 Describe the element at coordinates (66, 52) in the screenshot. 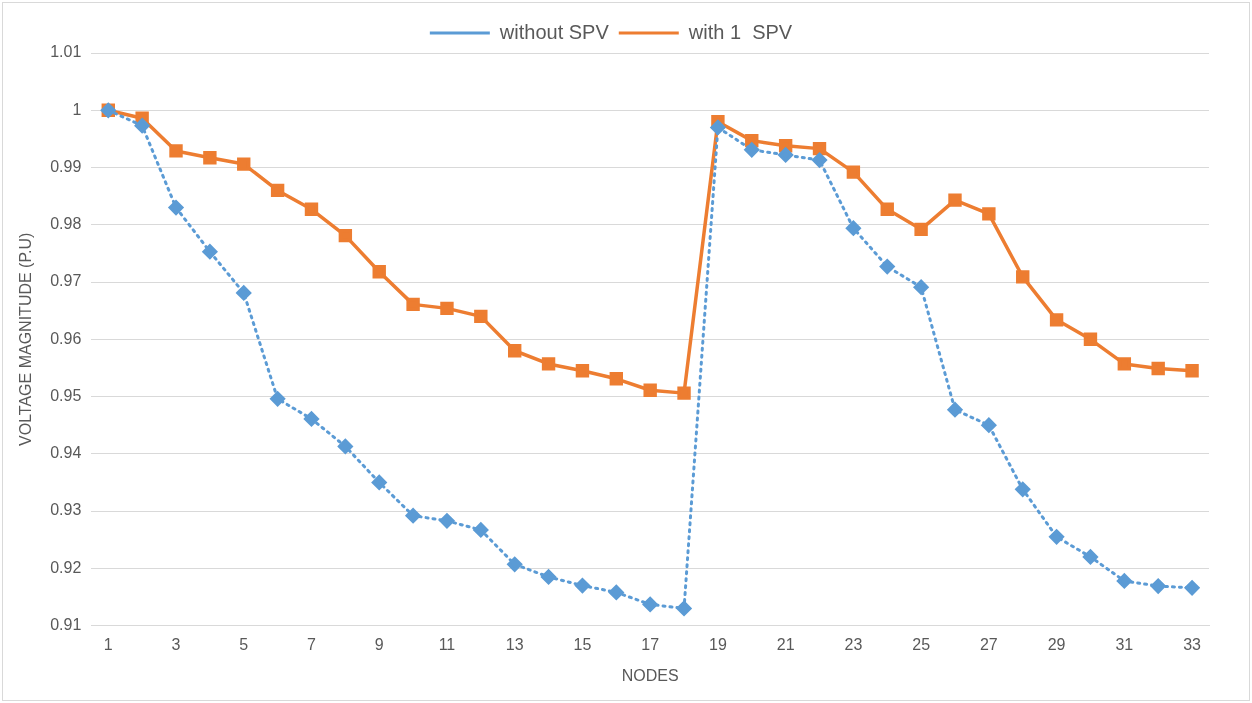

I see `y-tick-label: 1.01` at that location.